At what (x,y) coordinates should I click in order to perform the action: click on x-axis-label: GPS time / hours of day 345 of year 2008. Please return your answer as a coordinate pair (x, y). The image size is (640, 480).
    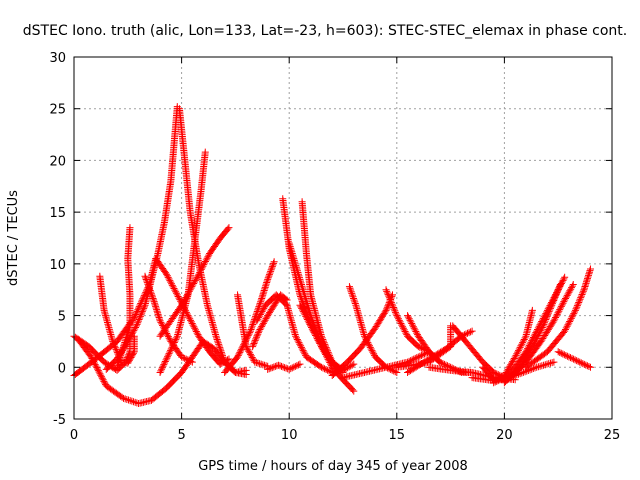
    Looking at the image, I should click on (333, 466).